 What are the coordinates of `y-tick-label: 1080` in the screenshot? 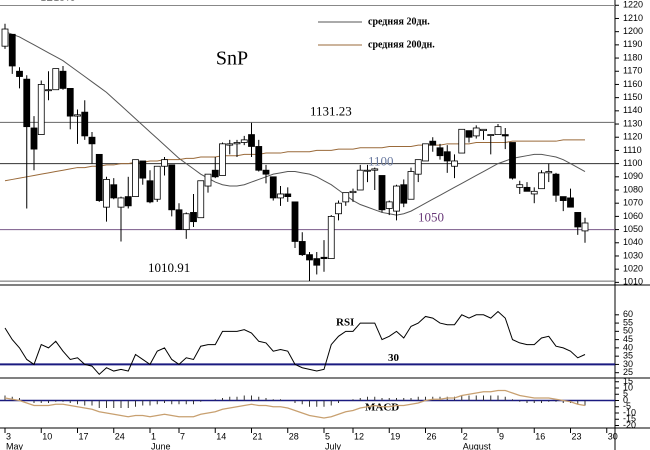 It's located at (633, 189).